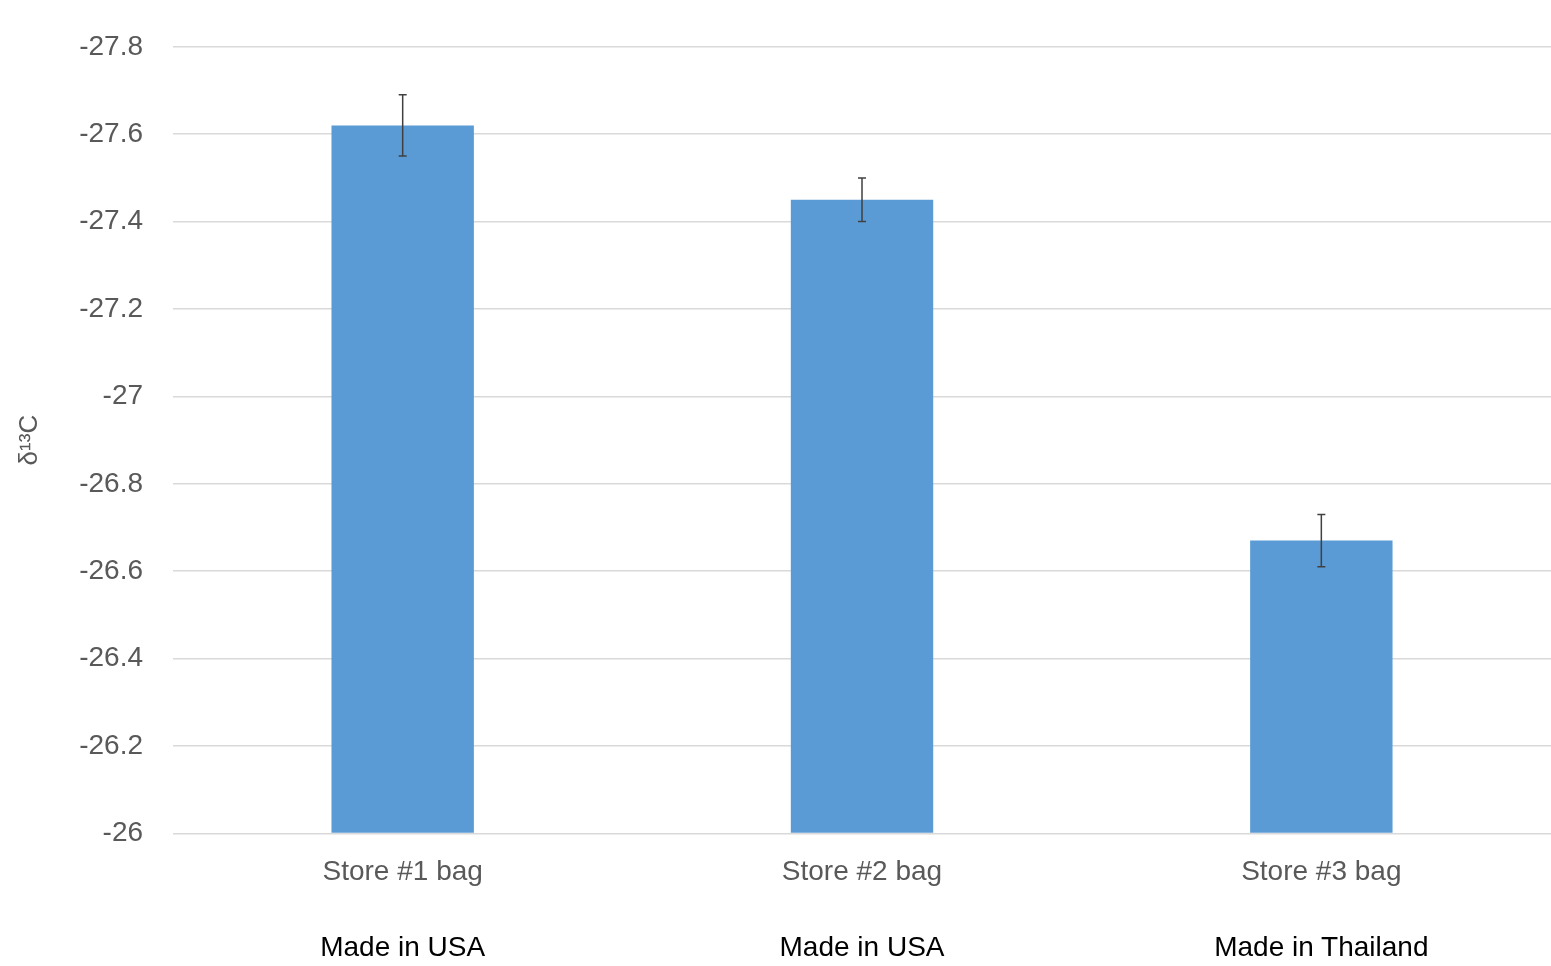  I want to click on x-tick-label: Store #1 bag, so click(402, 870).